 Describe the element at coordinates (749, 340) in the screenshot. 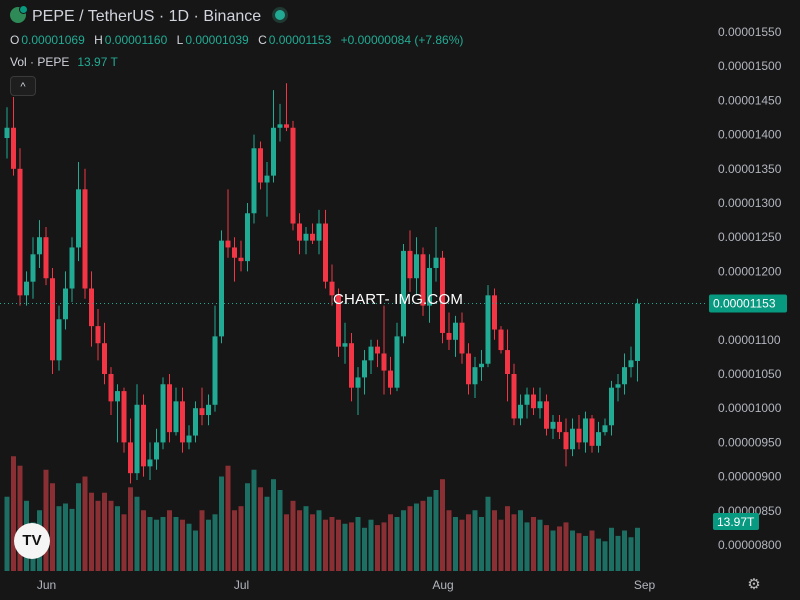

I see `price-tick-label: 0.00001100` at that location.